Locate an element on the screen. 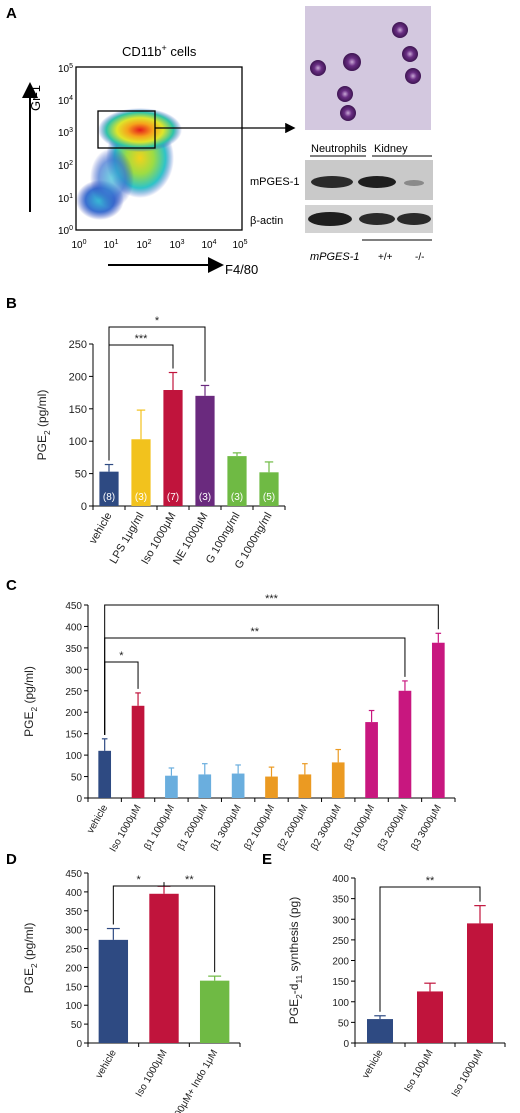  flow-y-tick: 10³ is located at coordinates (65, 133).